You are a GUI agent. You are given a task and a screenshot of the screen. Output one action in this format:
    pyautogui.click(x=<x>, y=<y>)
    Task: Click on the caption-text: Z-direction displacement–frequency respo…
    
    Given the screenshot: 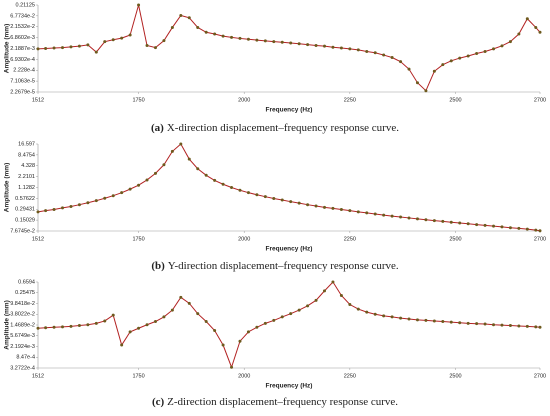 What is the action you would take?
    pyautogui.click(x=282, y=402)
    